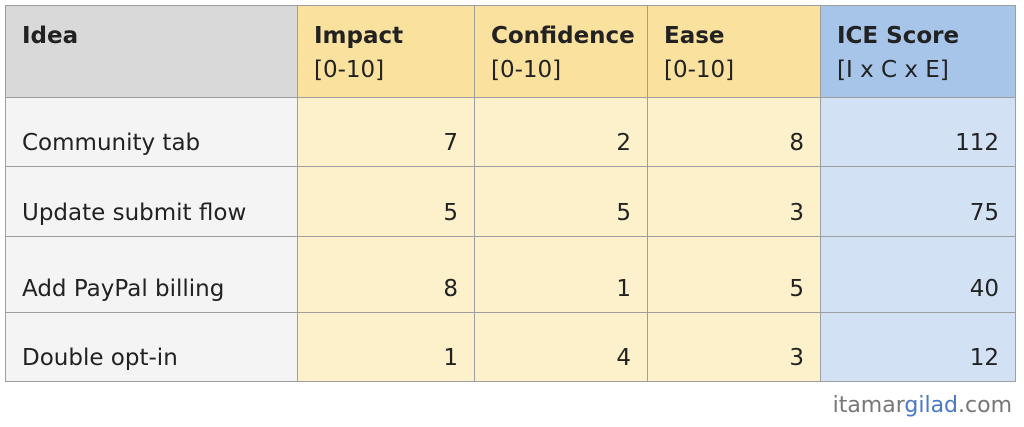  Describe the element at coordinates (386, 51) in the screenshot. I see `header-cell: Impact [0-10]` at that location.